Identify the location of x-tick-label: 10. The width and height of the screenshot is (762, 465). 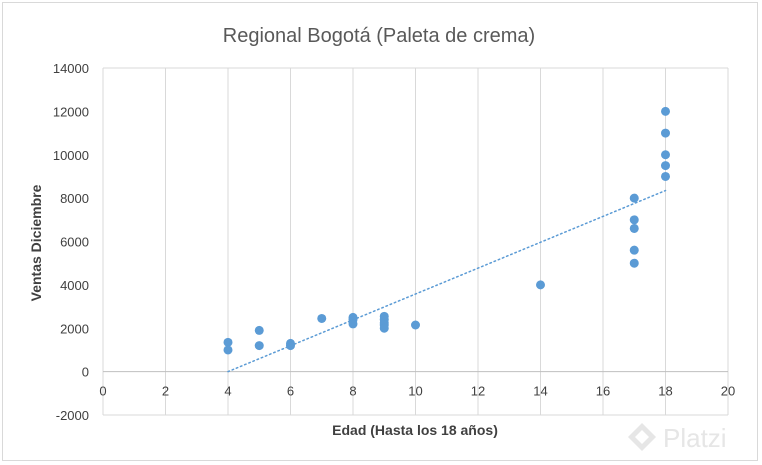
(415, 391).